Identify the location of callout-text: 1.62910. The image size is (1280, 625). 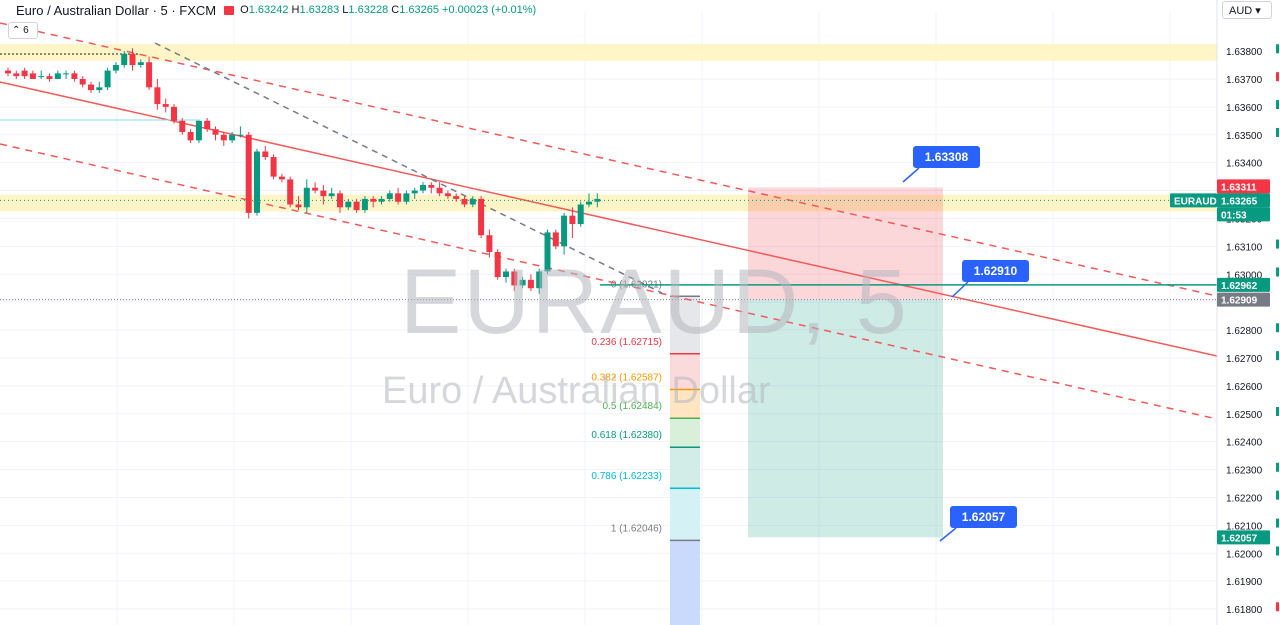
(996, 271).